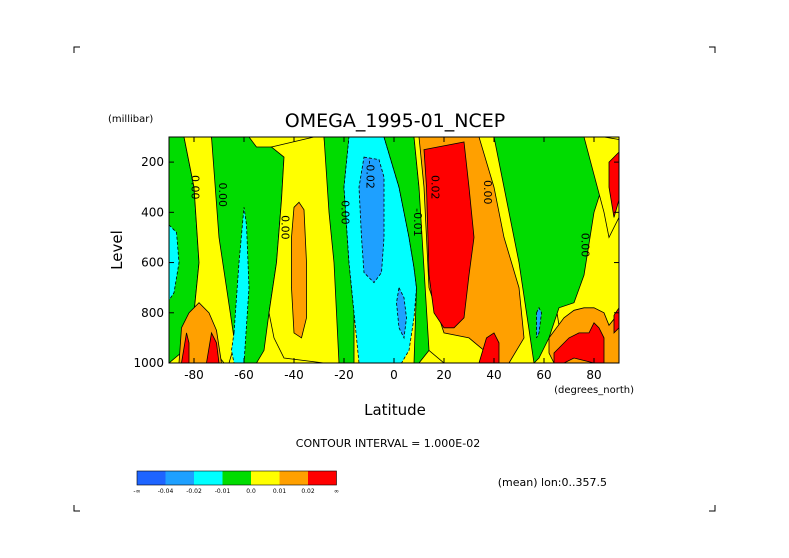 The height and width of the screenshot is (558, 789). What do you see at coordinates (435, 187) in the screenshot?
I see `contour-label: 0.02` at bounding box center [435, 187].